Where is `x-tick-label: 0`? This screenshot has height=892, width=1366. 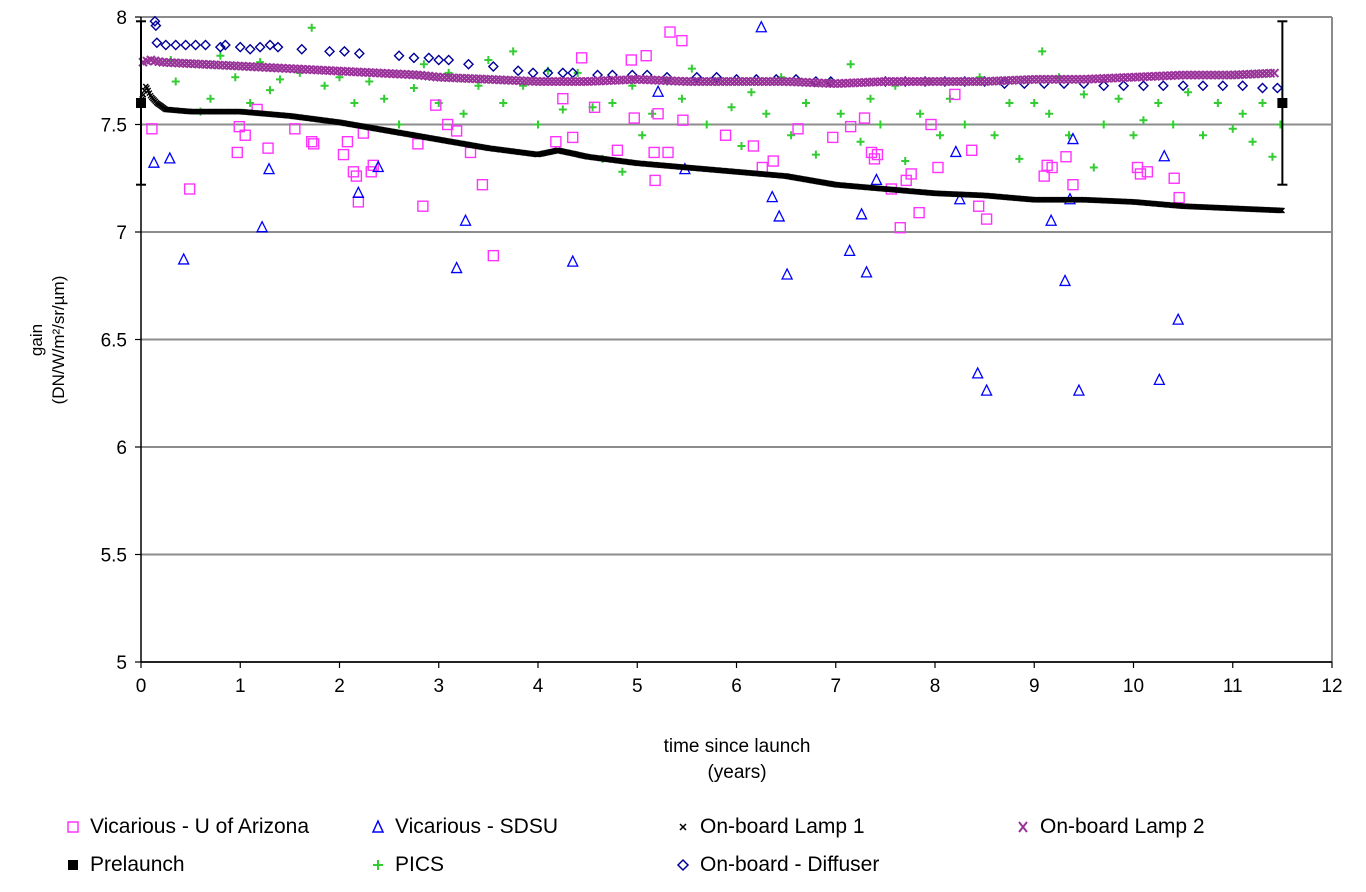
x-tick-label: 0 is located at coordinates (141, 686).